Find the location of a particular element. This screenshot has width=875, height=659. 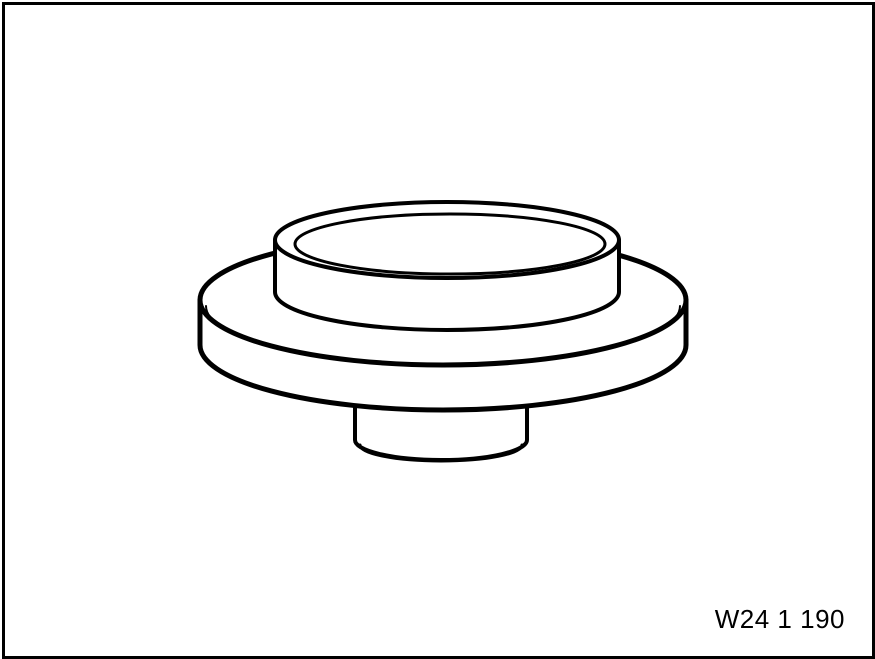

bottom-spigot is located at coordinates (441, 430).